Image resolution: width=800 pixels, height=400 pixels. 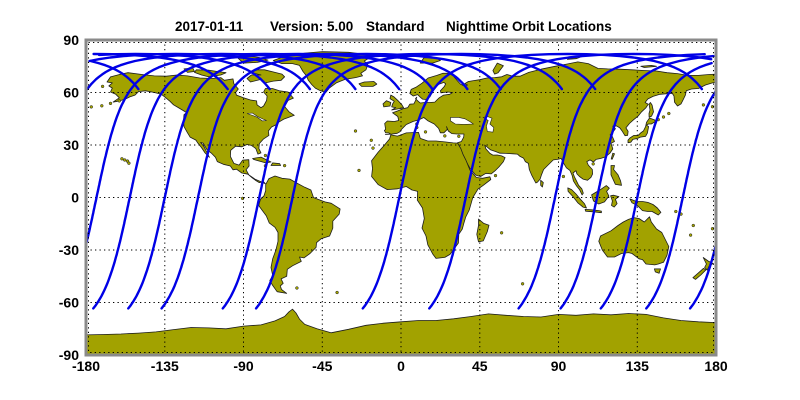 What do you see at coordinates (559, 366) in the screenshot?
I see `x-tick-label: 90` at bounding box center [559, 366].